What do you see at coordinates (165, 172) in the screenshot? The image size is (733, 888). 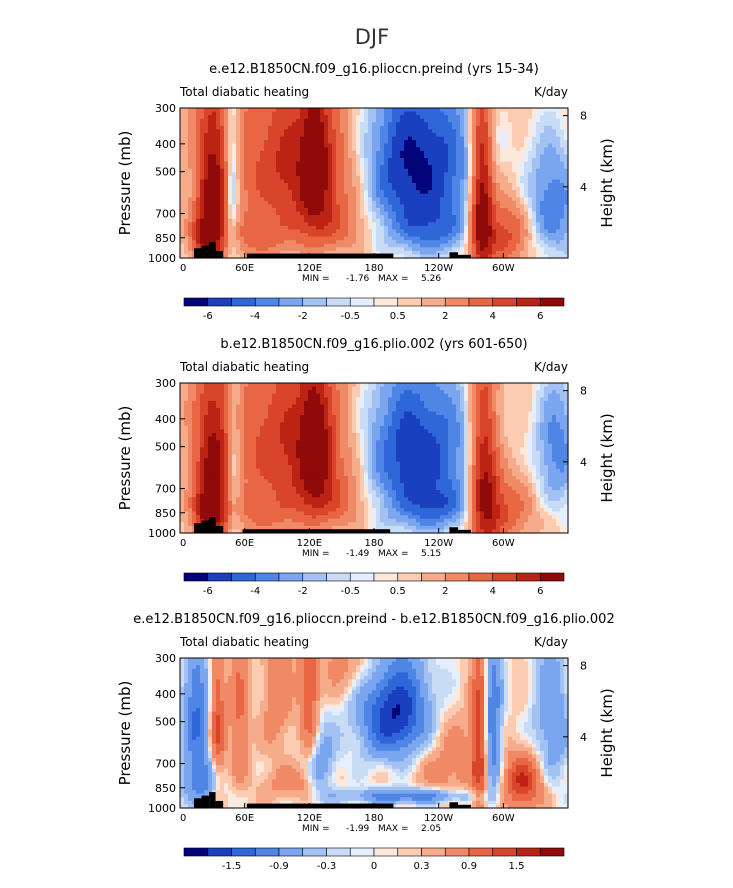 I see `y-tick-label: 500` at bounding box center [165, 172].